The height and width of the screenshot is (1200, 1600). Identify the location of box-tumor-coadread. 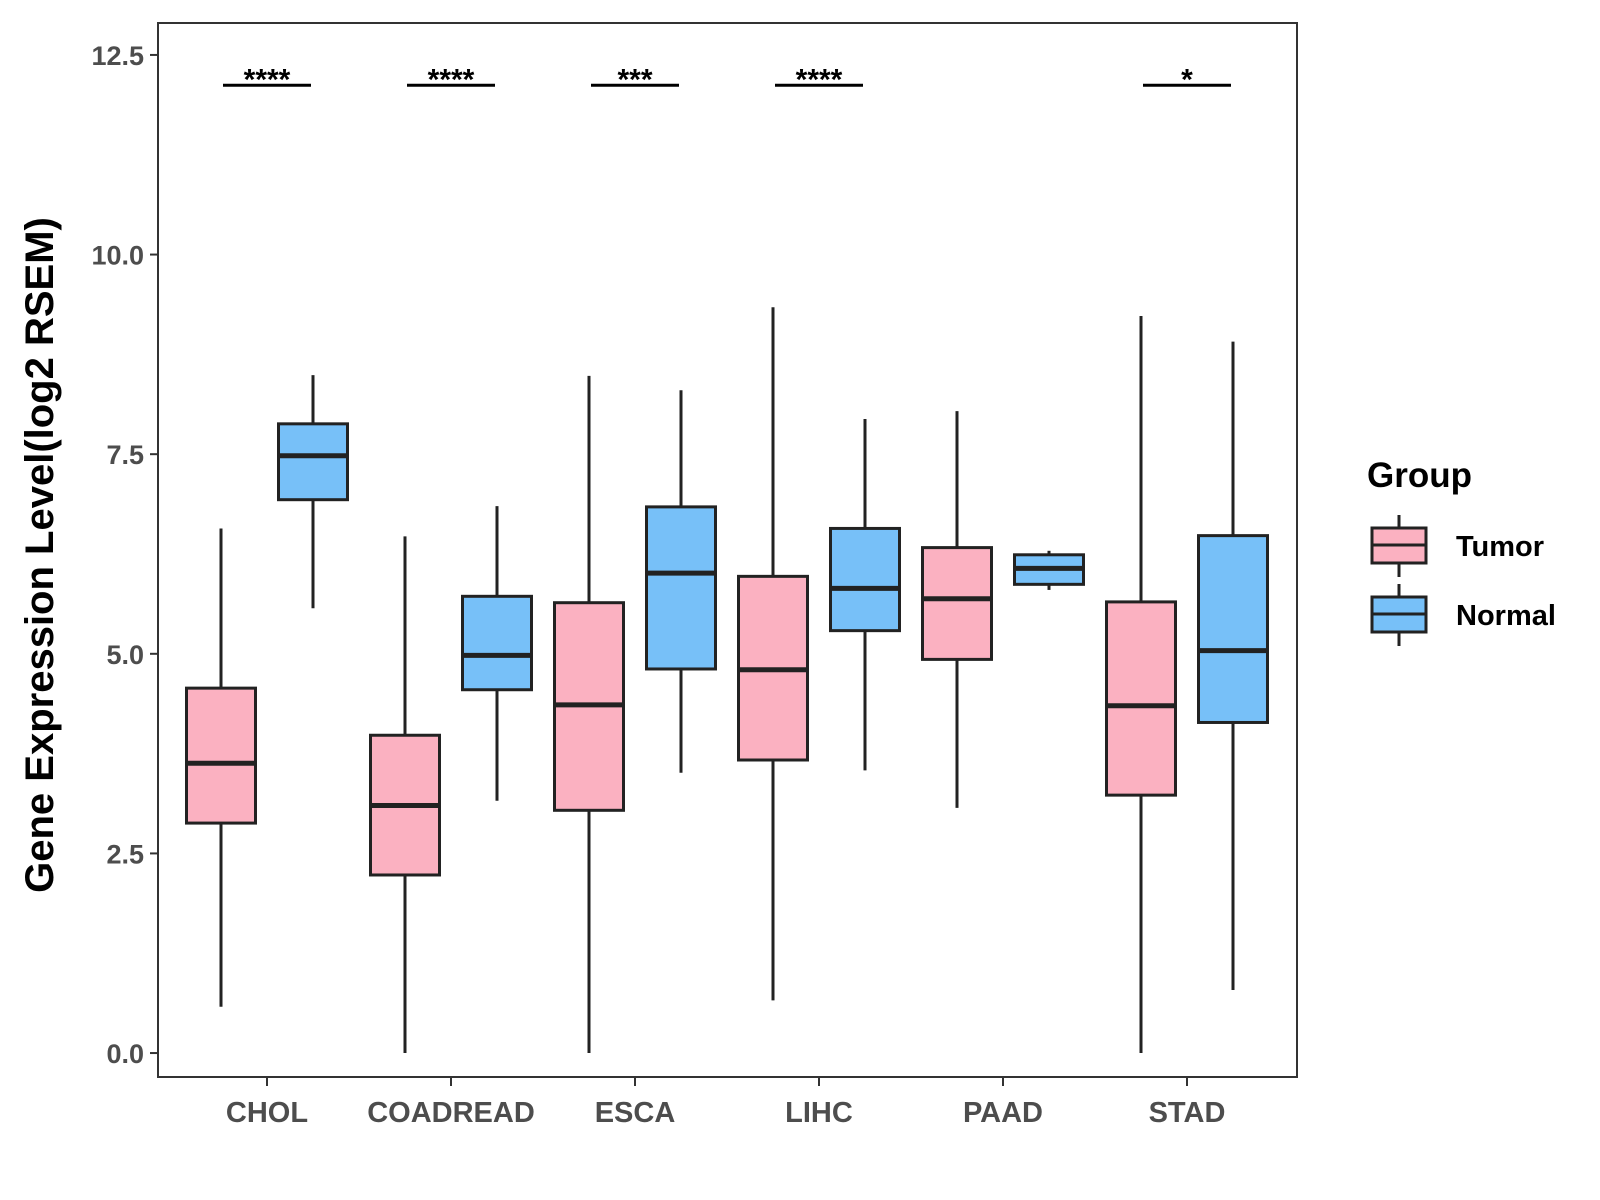
(405, 795).